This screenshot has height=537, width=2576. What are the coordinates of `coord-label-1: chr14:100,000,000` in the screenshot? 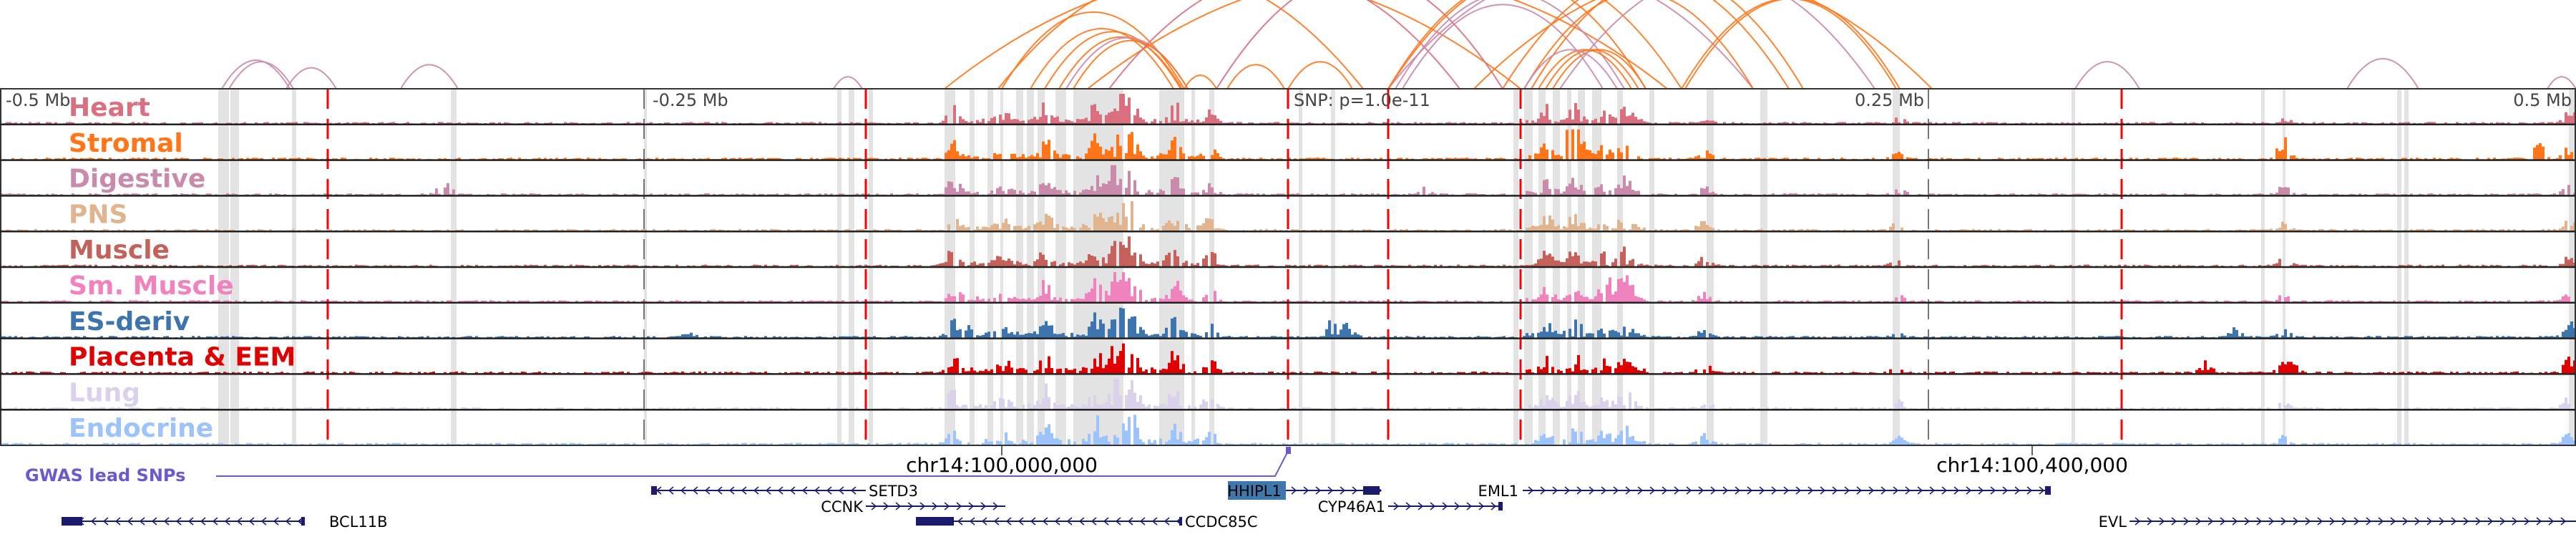 It's located at (1002, 465).